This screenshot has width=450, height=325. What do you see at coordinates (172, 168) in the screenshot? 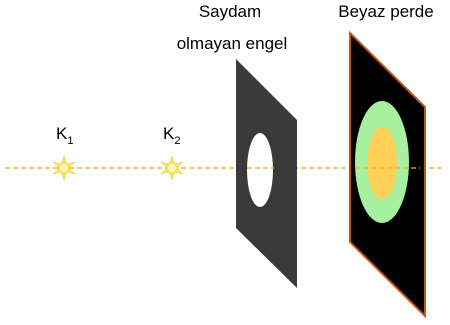
I see `light-source-k2` at bounding box center [172, 168].